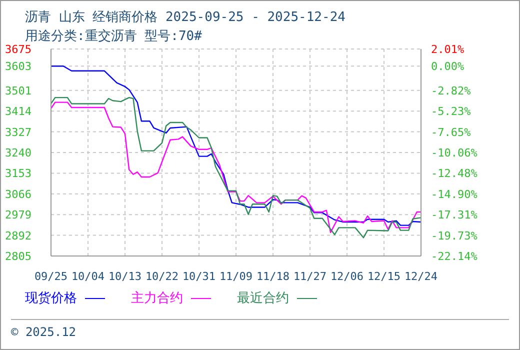 Image resolution: width=520 pixels, height=350 pixels. I want to click on legend-label: 现货价格, so click(51, 298).